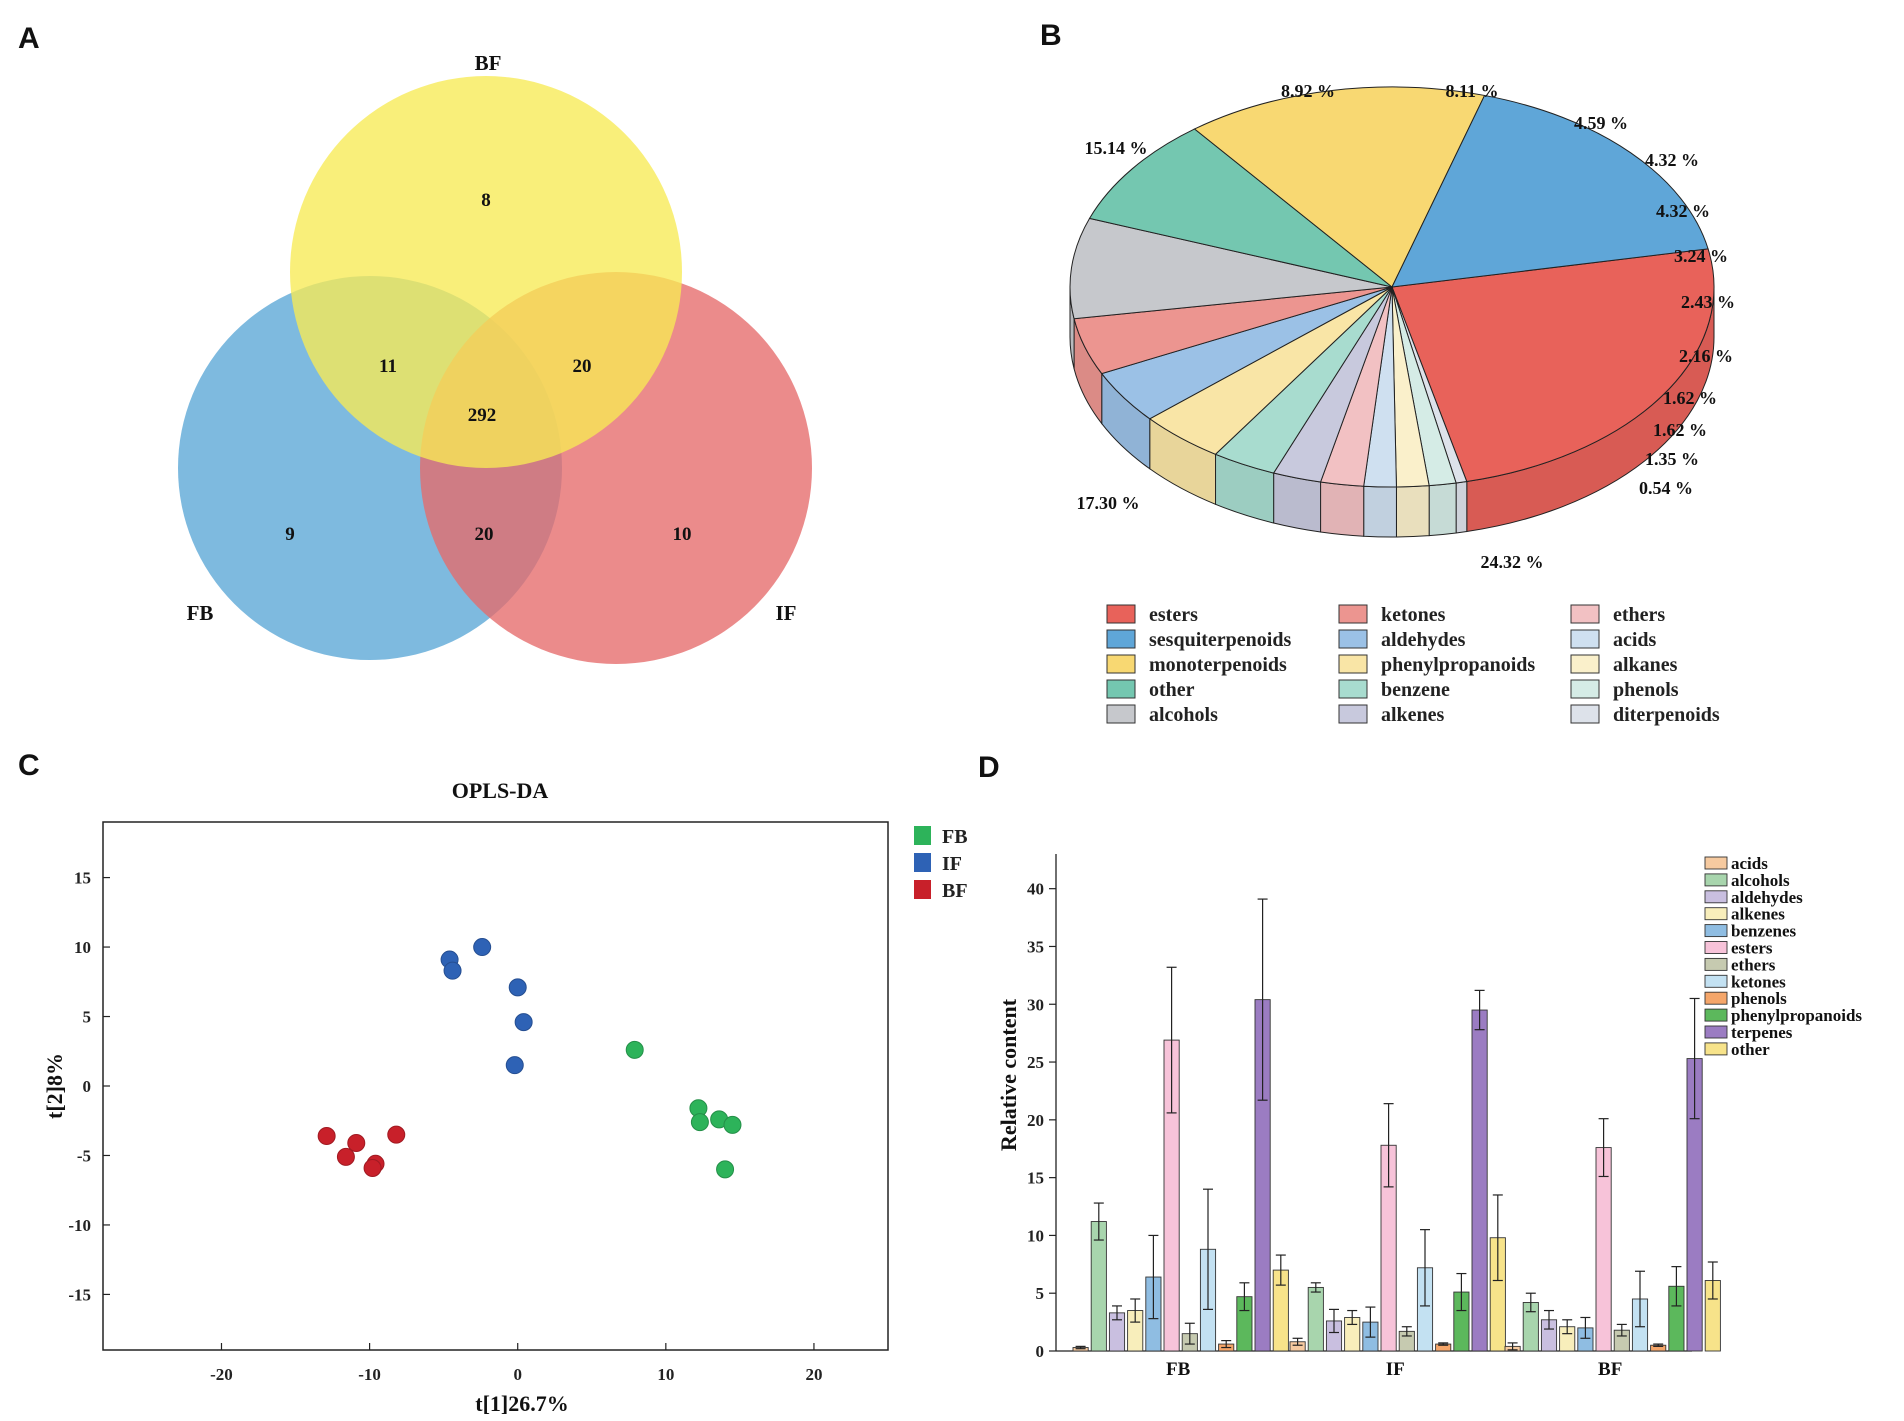 The width and height of the screenshot is (1904, 1421). What do you see at coordinates (484, 534) in the screenshot?
I see `venn-count-fb-if: 20` at bounding box center [484, 534].